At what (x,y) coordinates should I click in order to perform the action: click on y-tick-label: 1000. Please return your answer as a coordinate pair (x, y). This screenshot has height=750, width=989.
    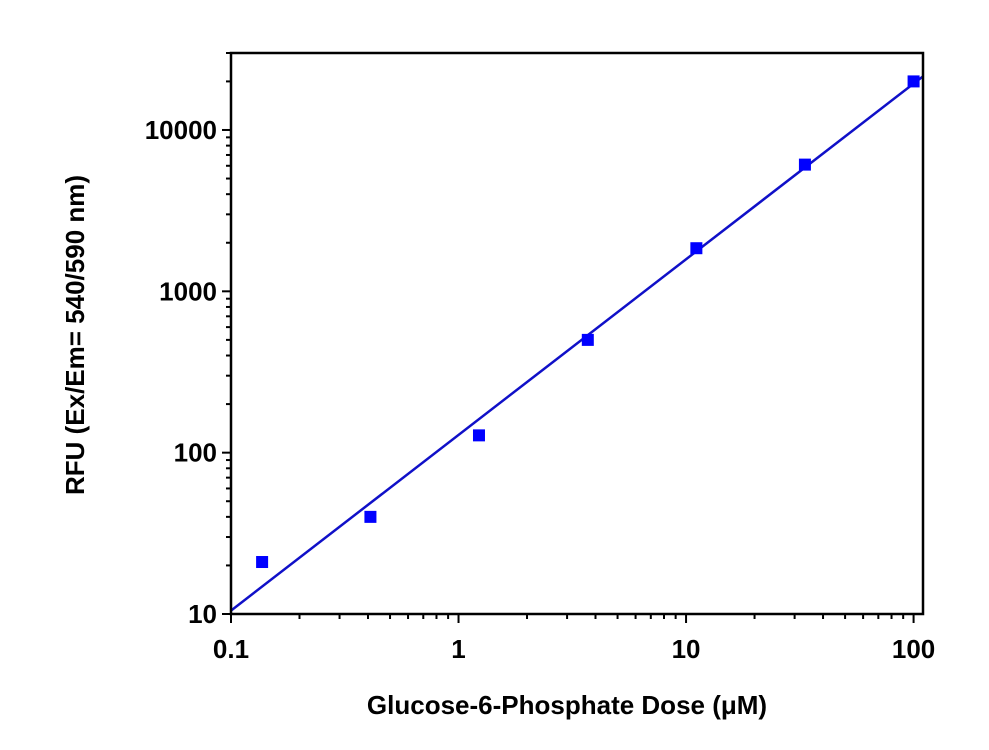
    Looking at the image, I should click on (188, 291).